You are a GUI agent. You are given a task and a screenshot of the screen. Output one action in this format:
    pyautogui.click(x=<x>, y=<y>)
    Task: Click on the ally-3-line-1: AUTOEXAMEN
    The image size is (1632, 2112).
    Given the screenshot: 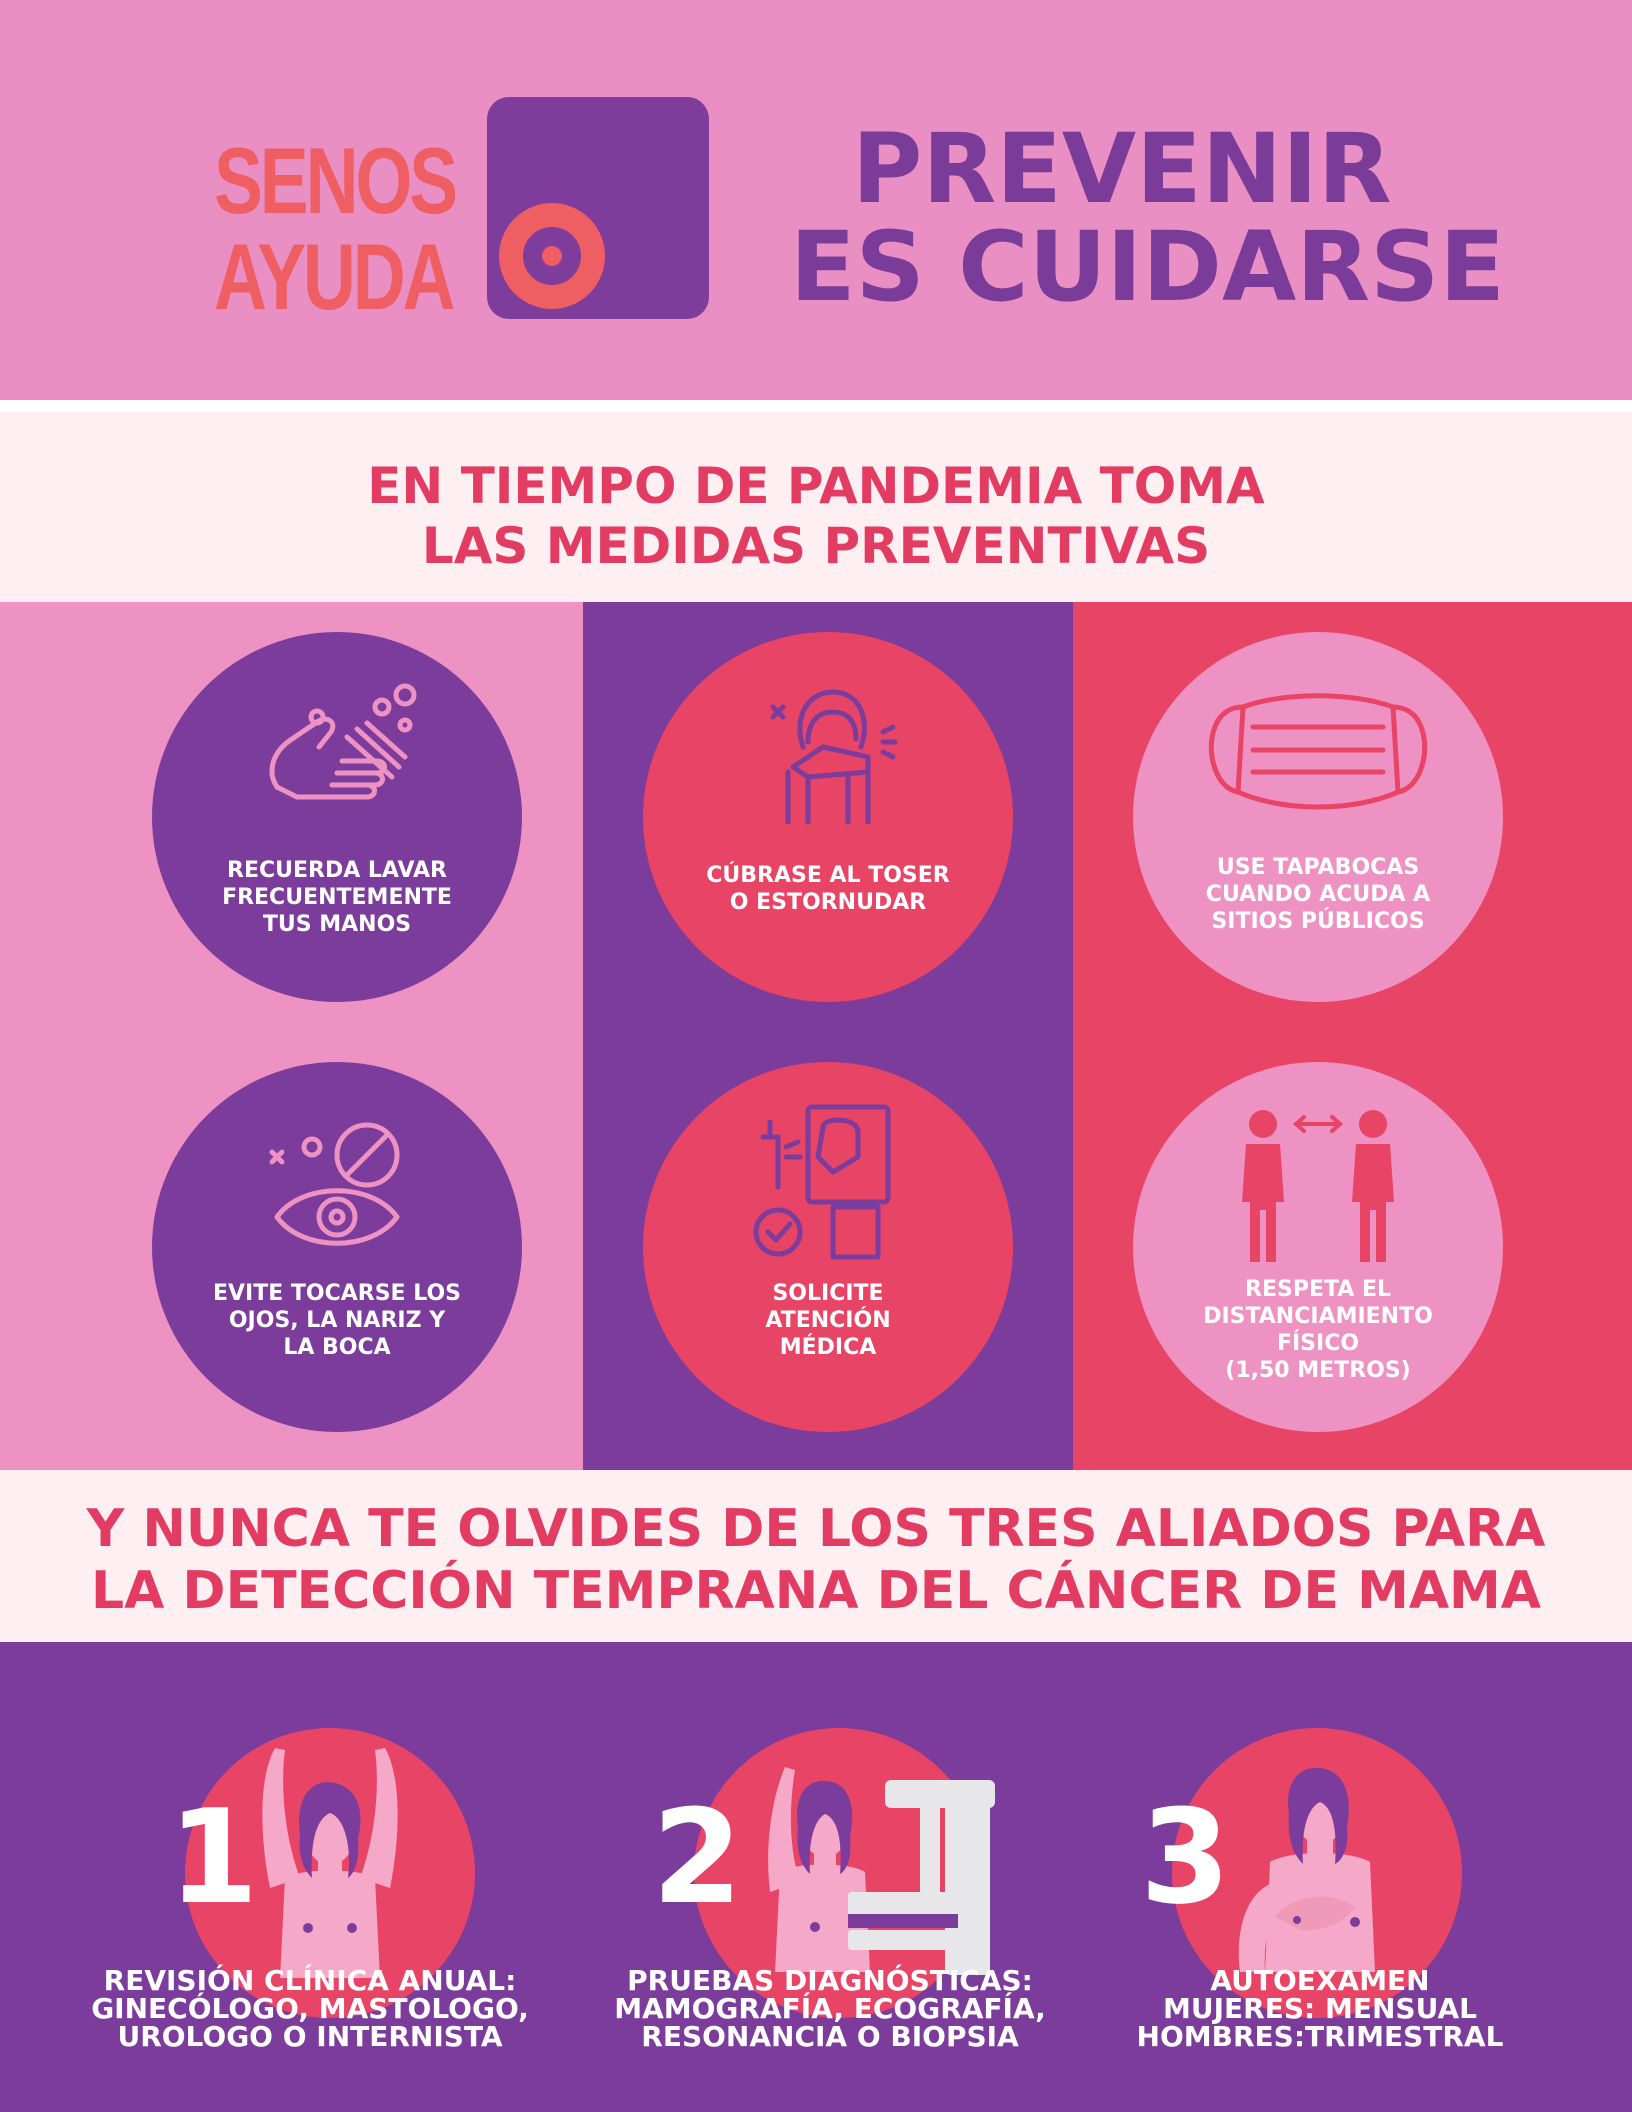 What is the action you would take?
    pyautogui.click(x=1320, y=1980)
    